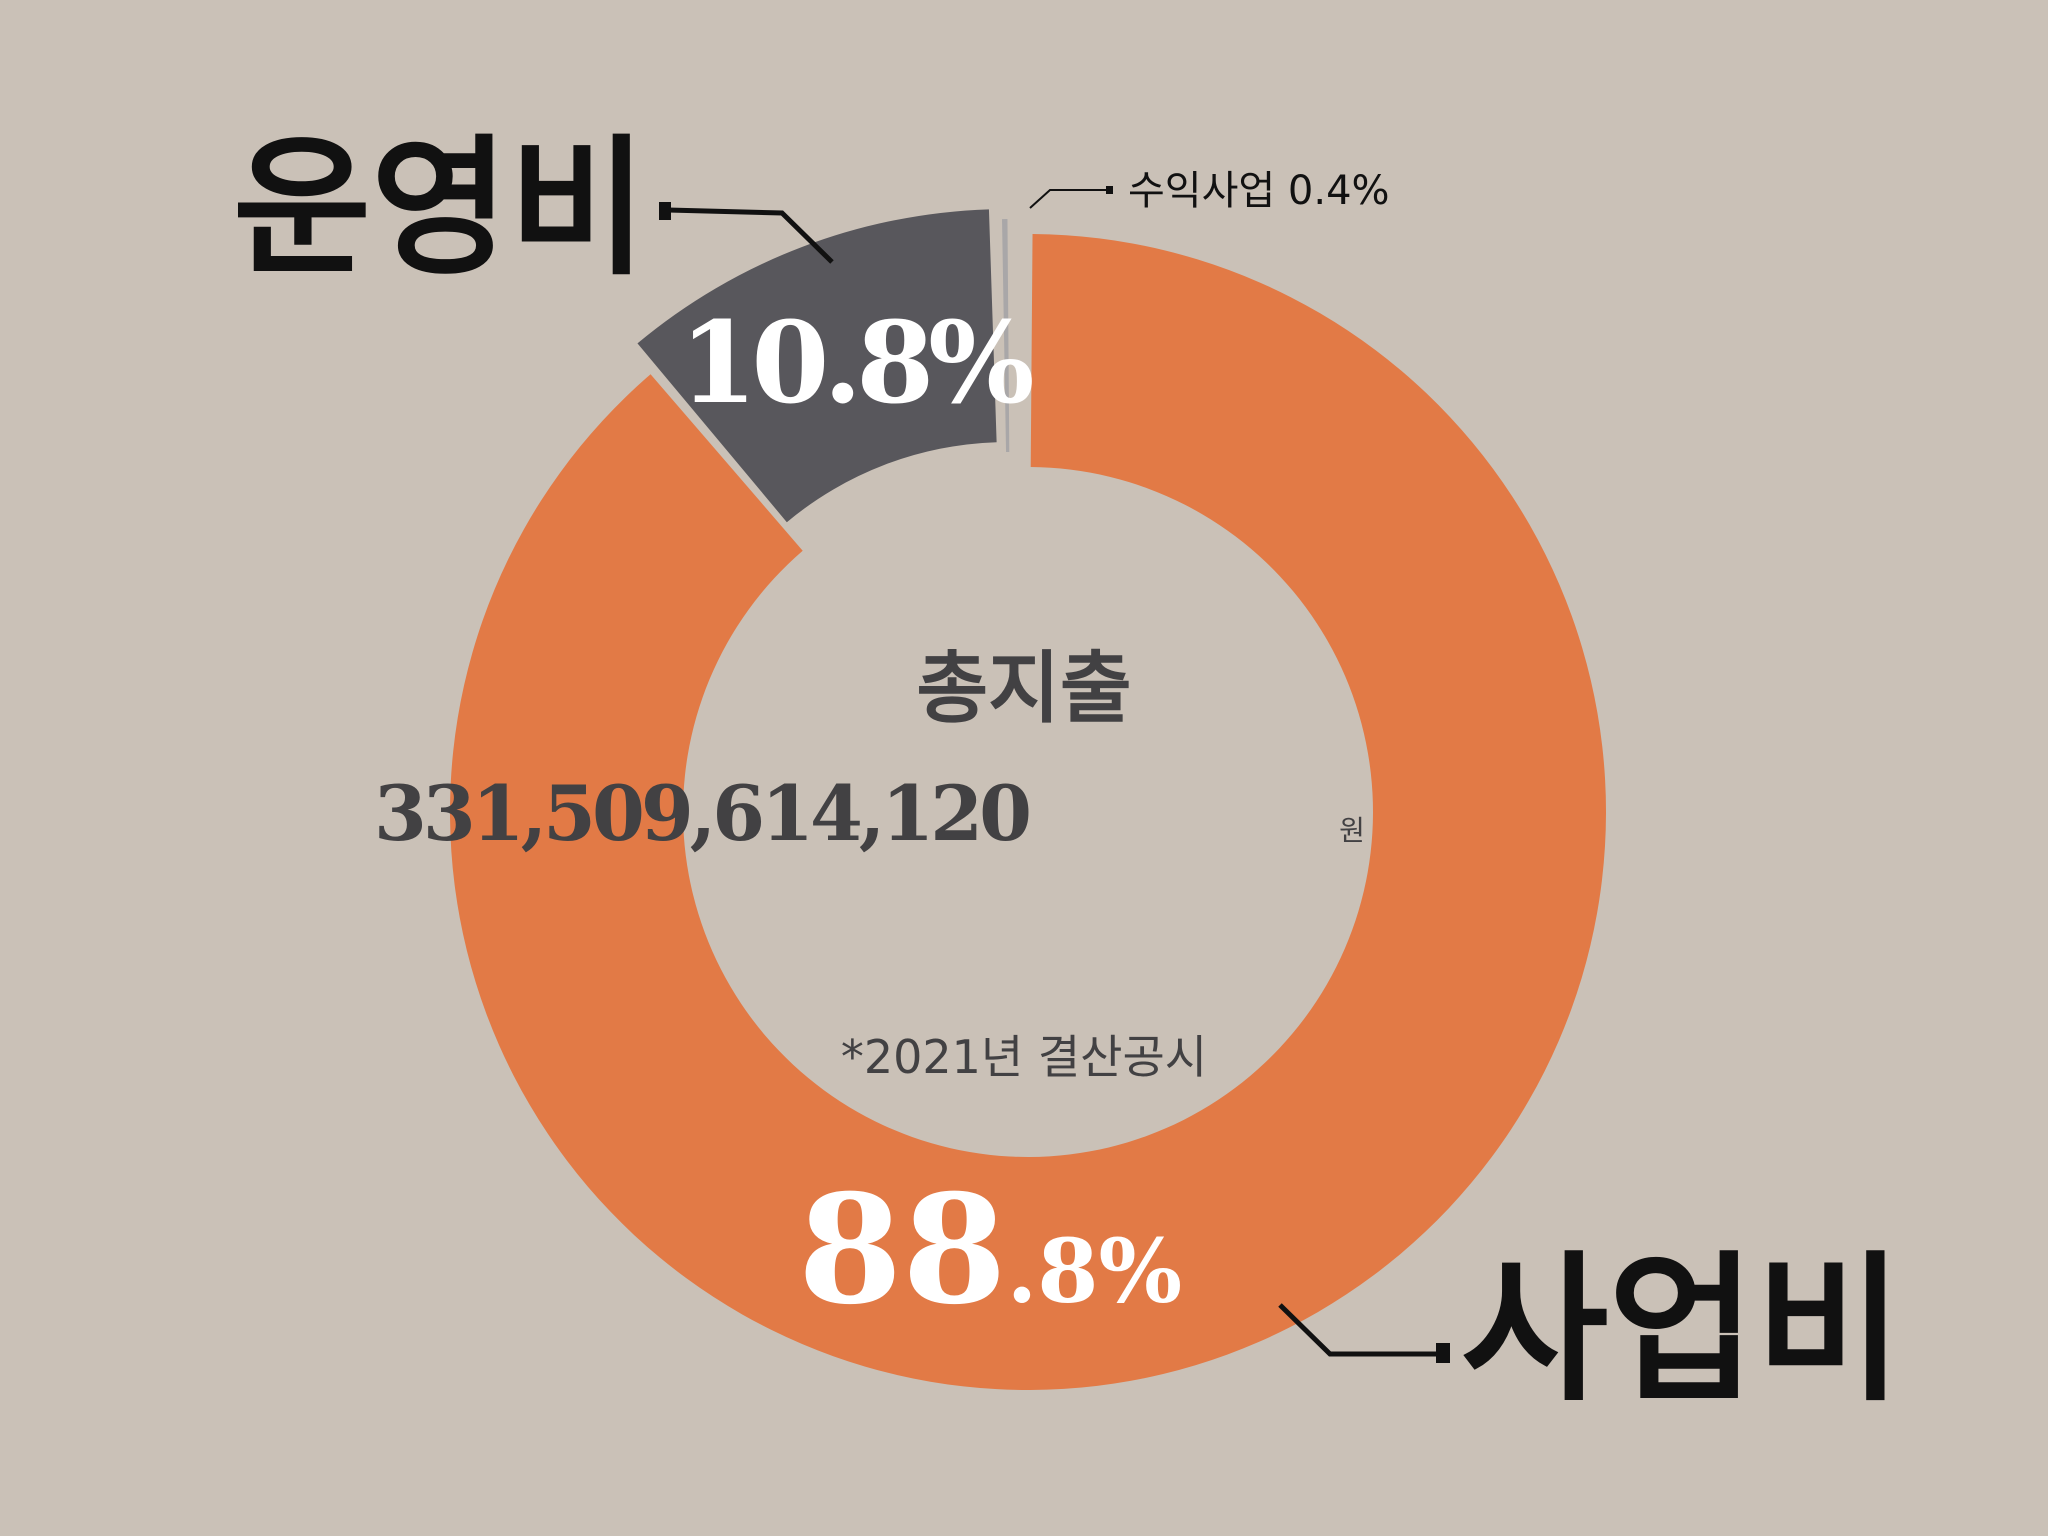  I want to click on label-operating: 운영비, so click(440, 209).